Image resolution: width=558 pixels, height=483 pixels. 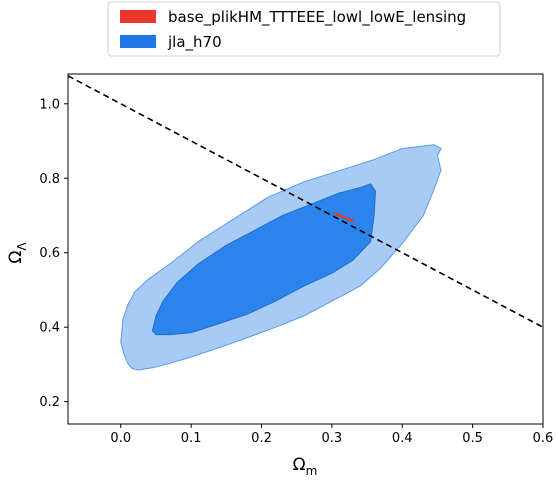 I want to click on x-axis-label-subscript: m, so click(x=312, y=471).